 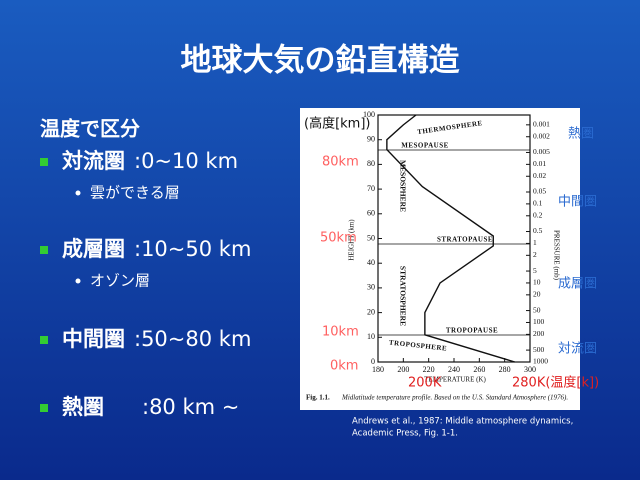 I want to click on item-label: 熱圏, so click(x=83, y=407).